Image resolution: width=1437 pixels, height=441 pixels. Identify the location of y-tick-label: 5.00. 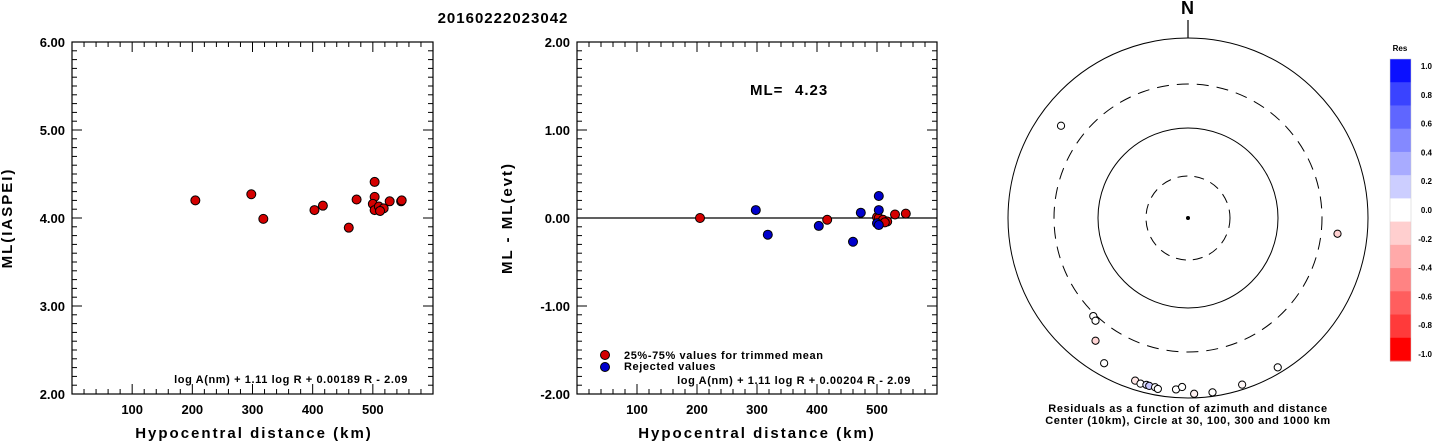
(52, 130).